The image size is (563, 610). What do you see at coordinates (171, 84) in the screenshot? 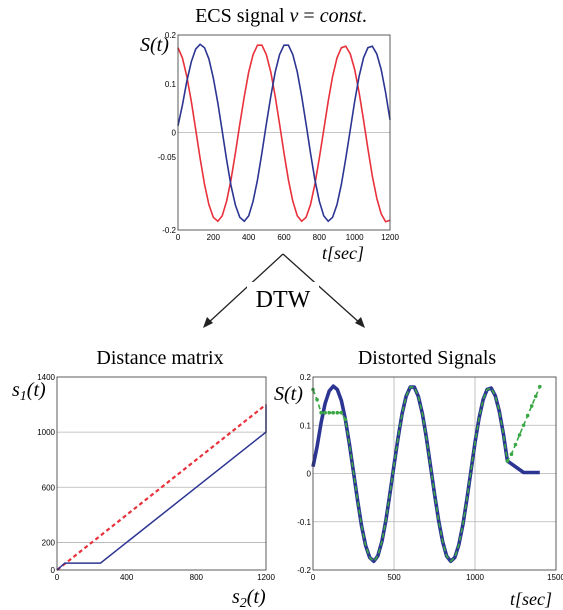
I see `ecs-ytick-label: 0.1` at bounding box center [171, 84].